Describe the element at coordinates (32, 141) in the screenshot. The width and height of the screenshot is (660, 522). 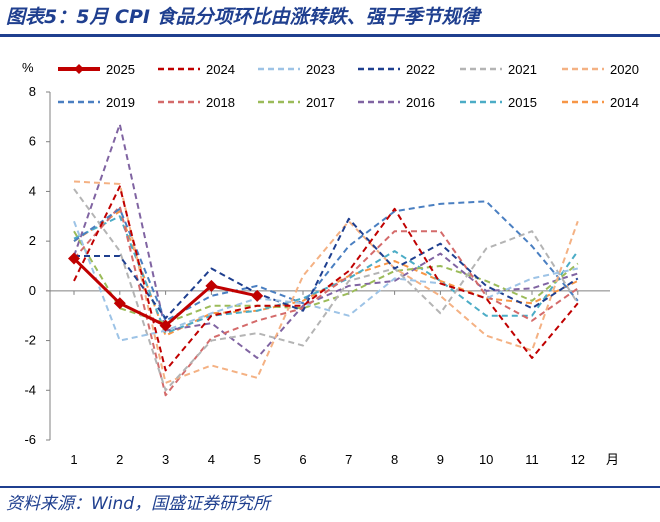
I see `y-tick-label: 6` at that location.